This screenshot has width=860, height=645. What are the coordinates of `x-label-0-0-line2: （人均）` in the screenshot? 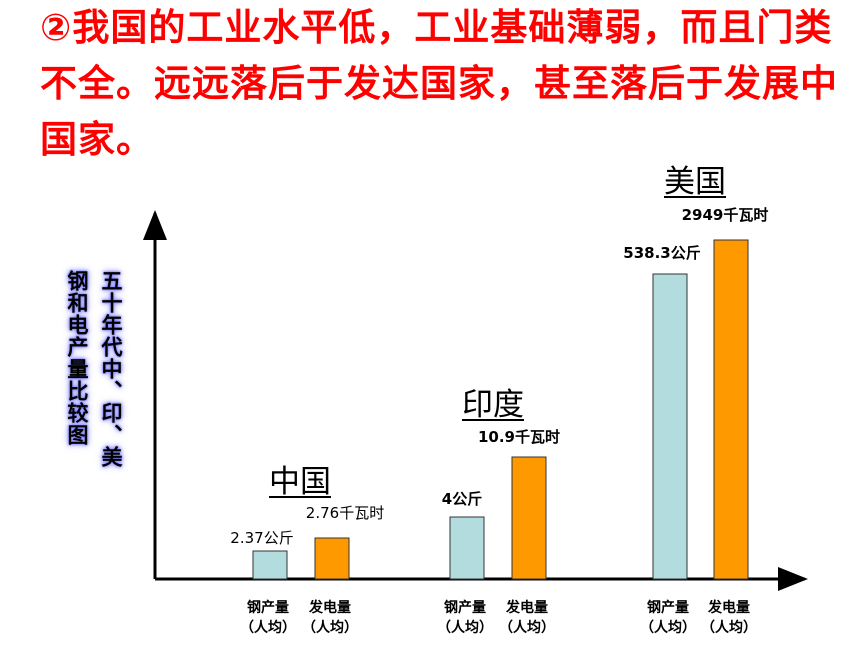 It's located at (268, 627).